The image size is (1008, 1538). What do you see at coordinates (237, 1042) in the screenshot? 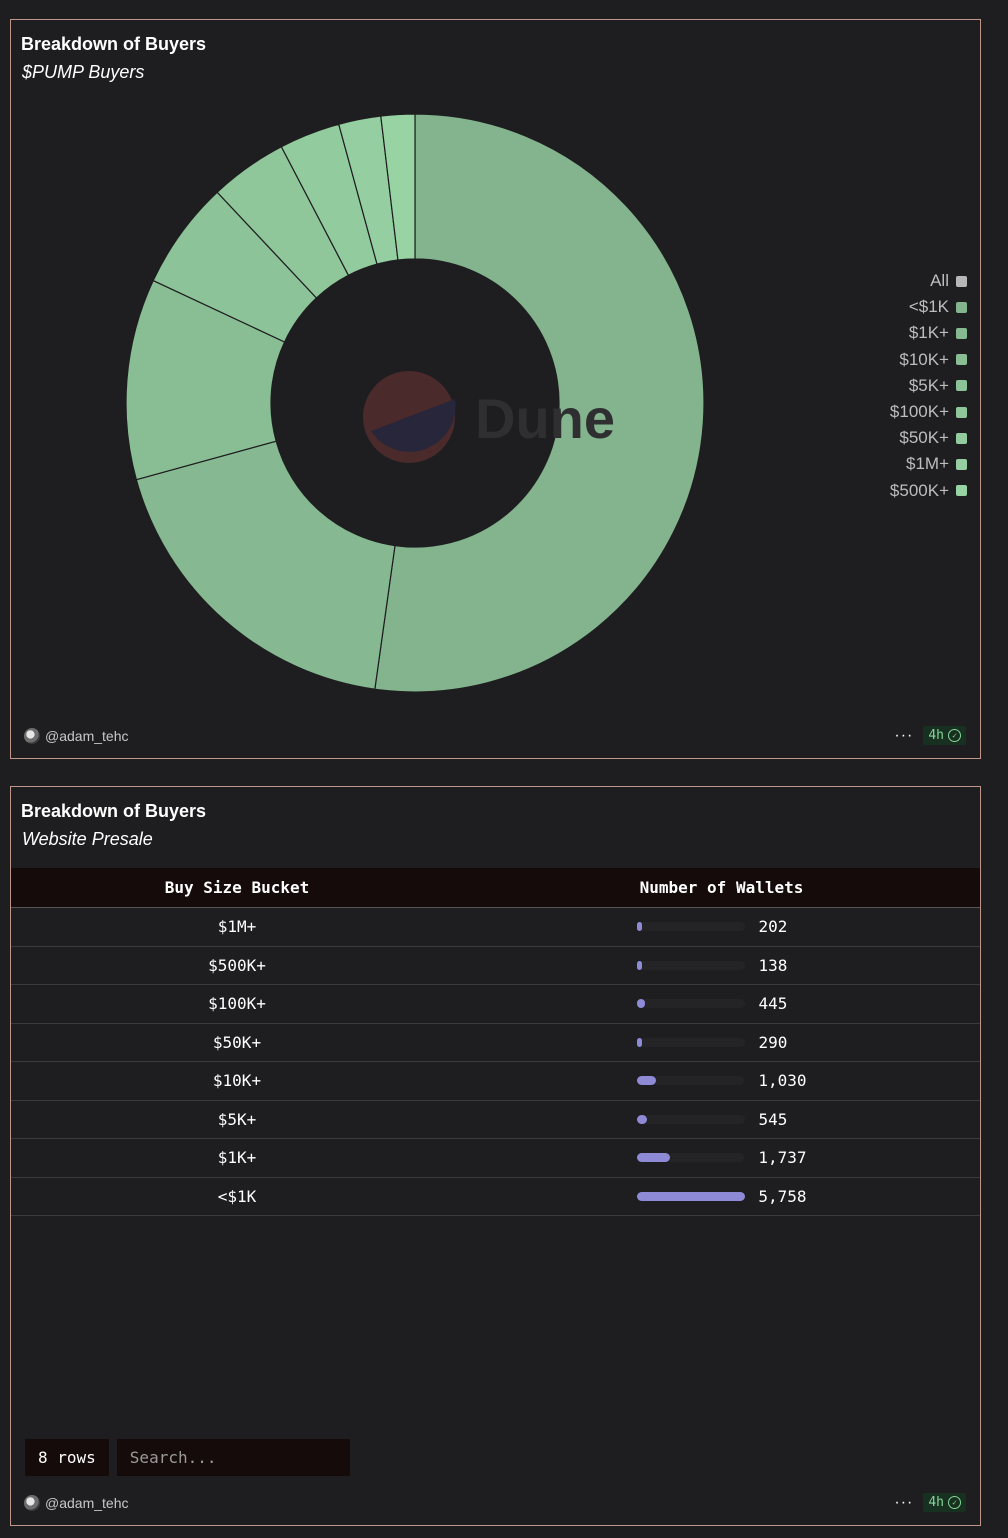
I see `bucket-cell: $50K+` at bounding box center [237, 1042].